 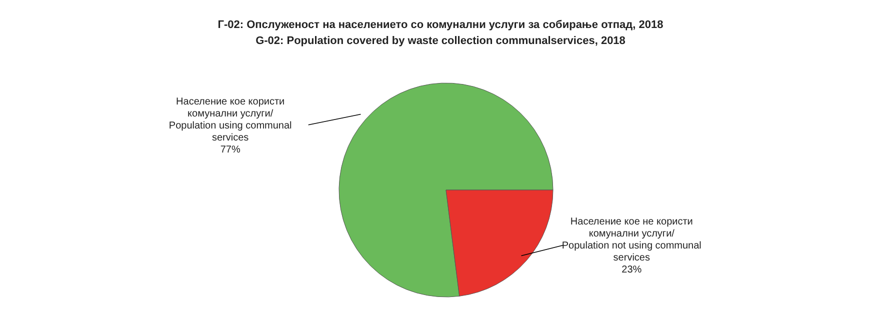 I want to click on slice-label: Население кое не користи комунални услуги/ Population not using communal services, so click(x=632, y=240).